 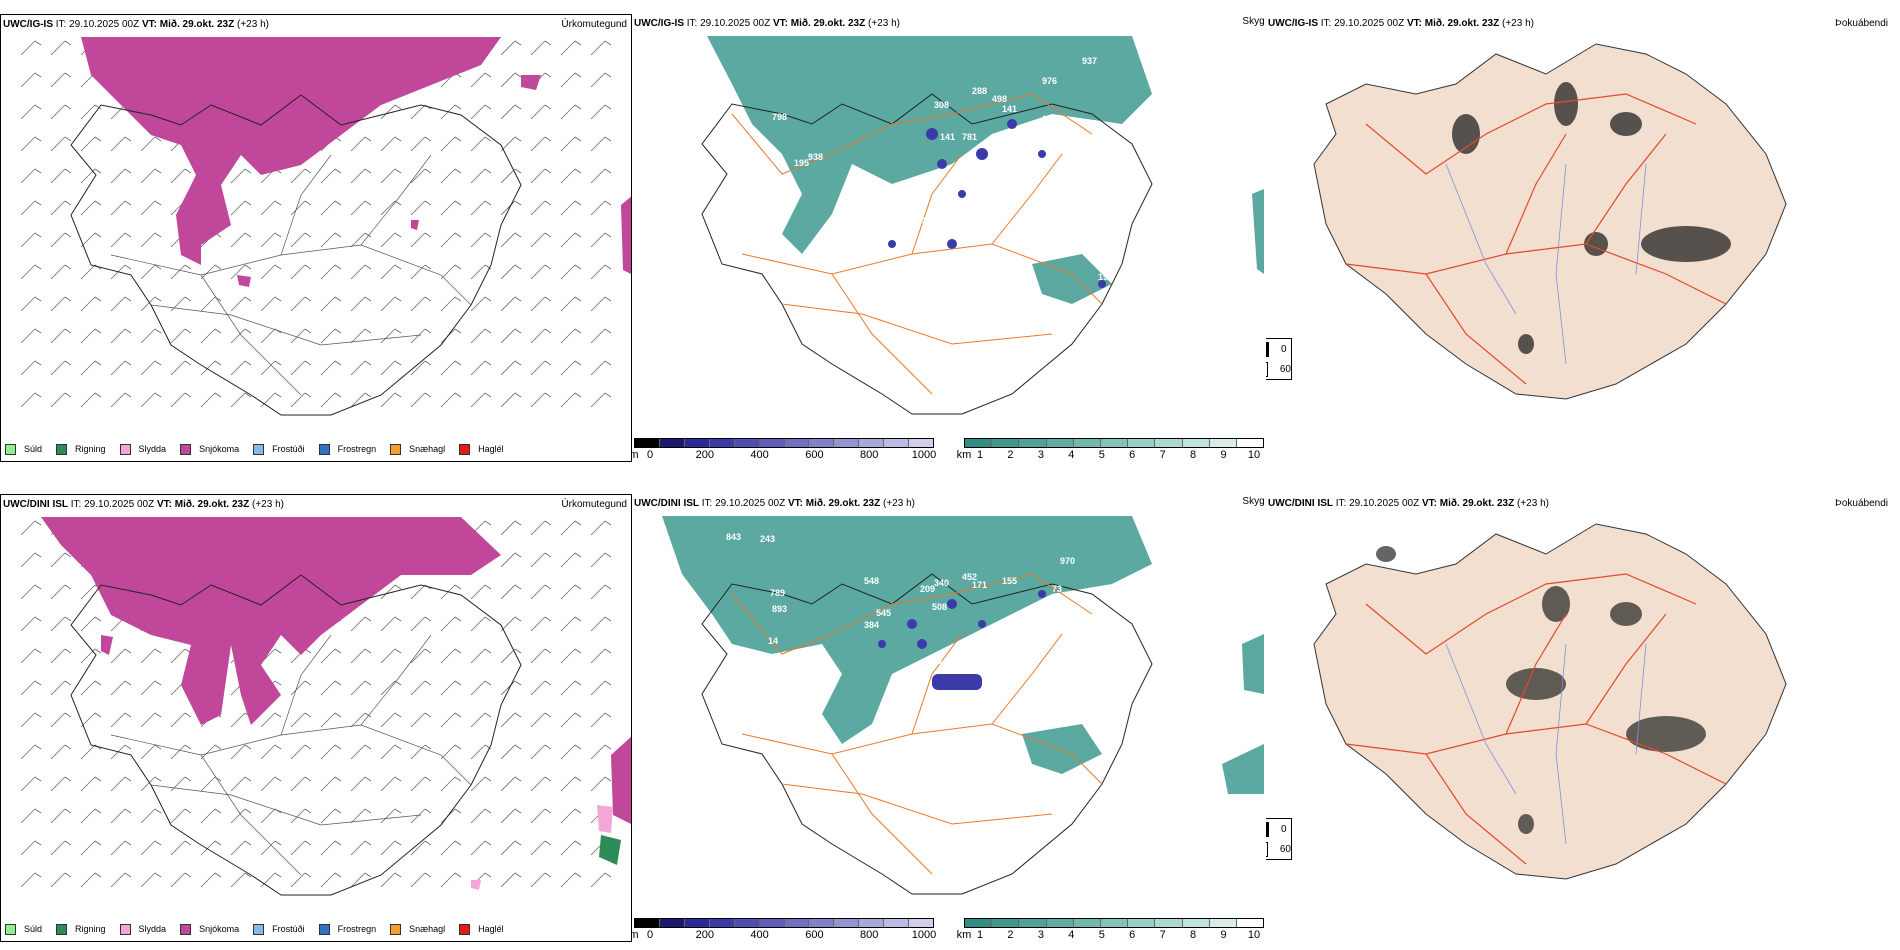 What do you see at coordinates (927, 589) in the screenshot?
I see `cloud-base-value: 209` at bounding box center [927, 589].